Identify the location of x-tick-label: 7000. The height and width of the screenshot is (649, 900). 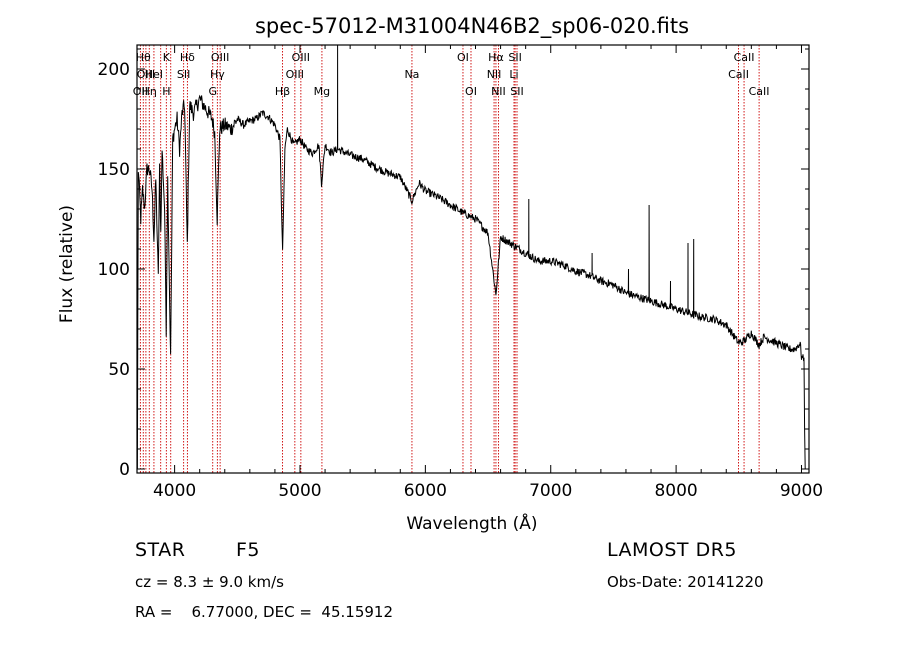
(550, 491).